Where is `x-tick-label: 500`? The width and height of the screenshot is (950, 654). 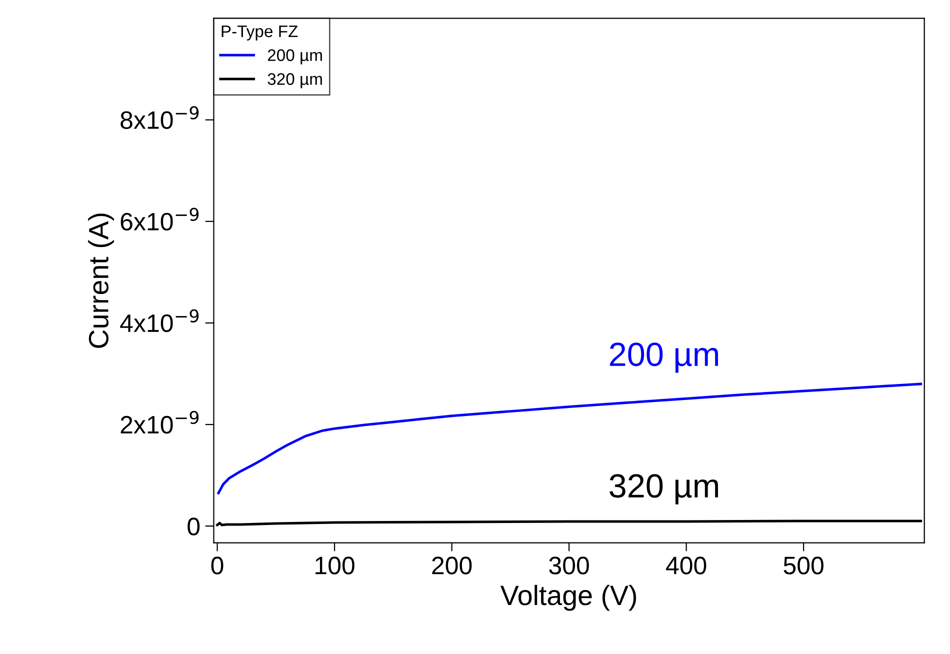 x-tick-label: 500 is located at coordinates (804, 565).